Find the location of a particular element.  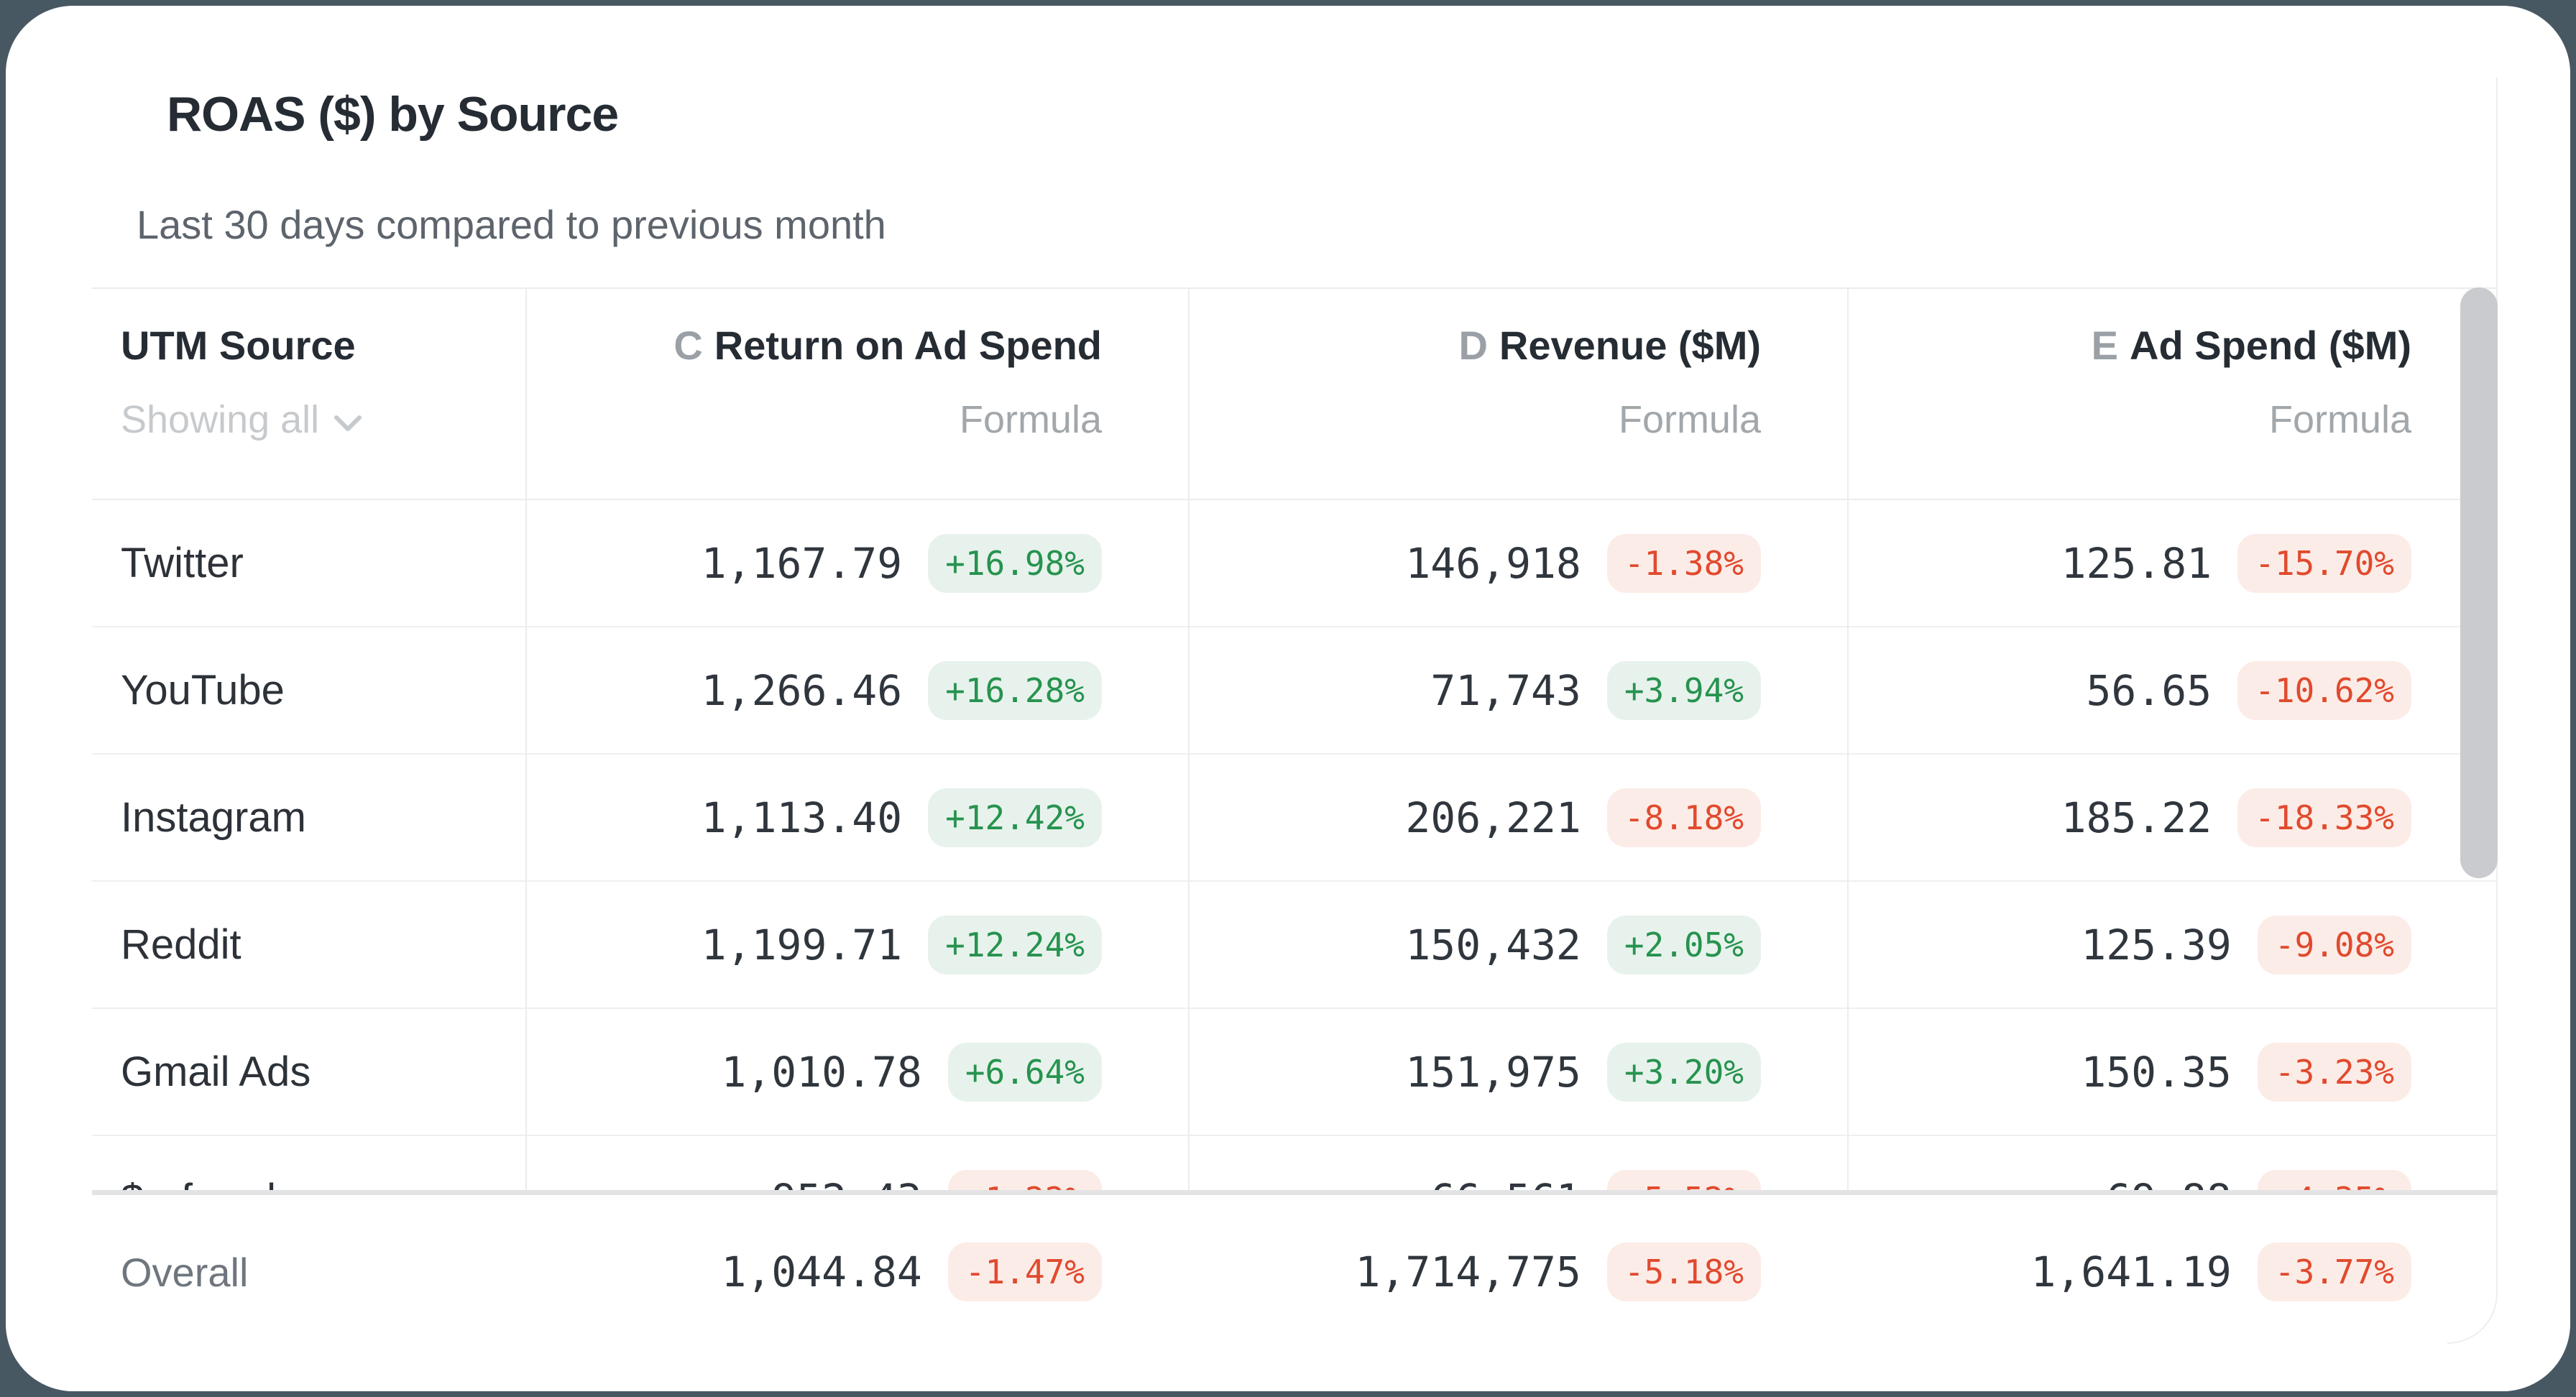

metric-cell: 151,975 +3.20% is located at coordinates (1517, 1072).